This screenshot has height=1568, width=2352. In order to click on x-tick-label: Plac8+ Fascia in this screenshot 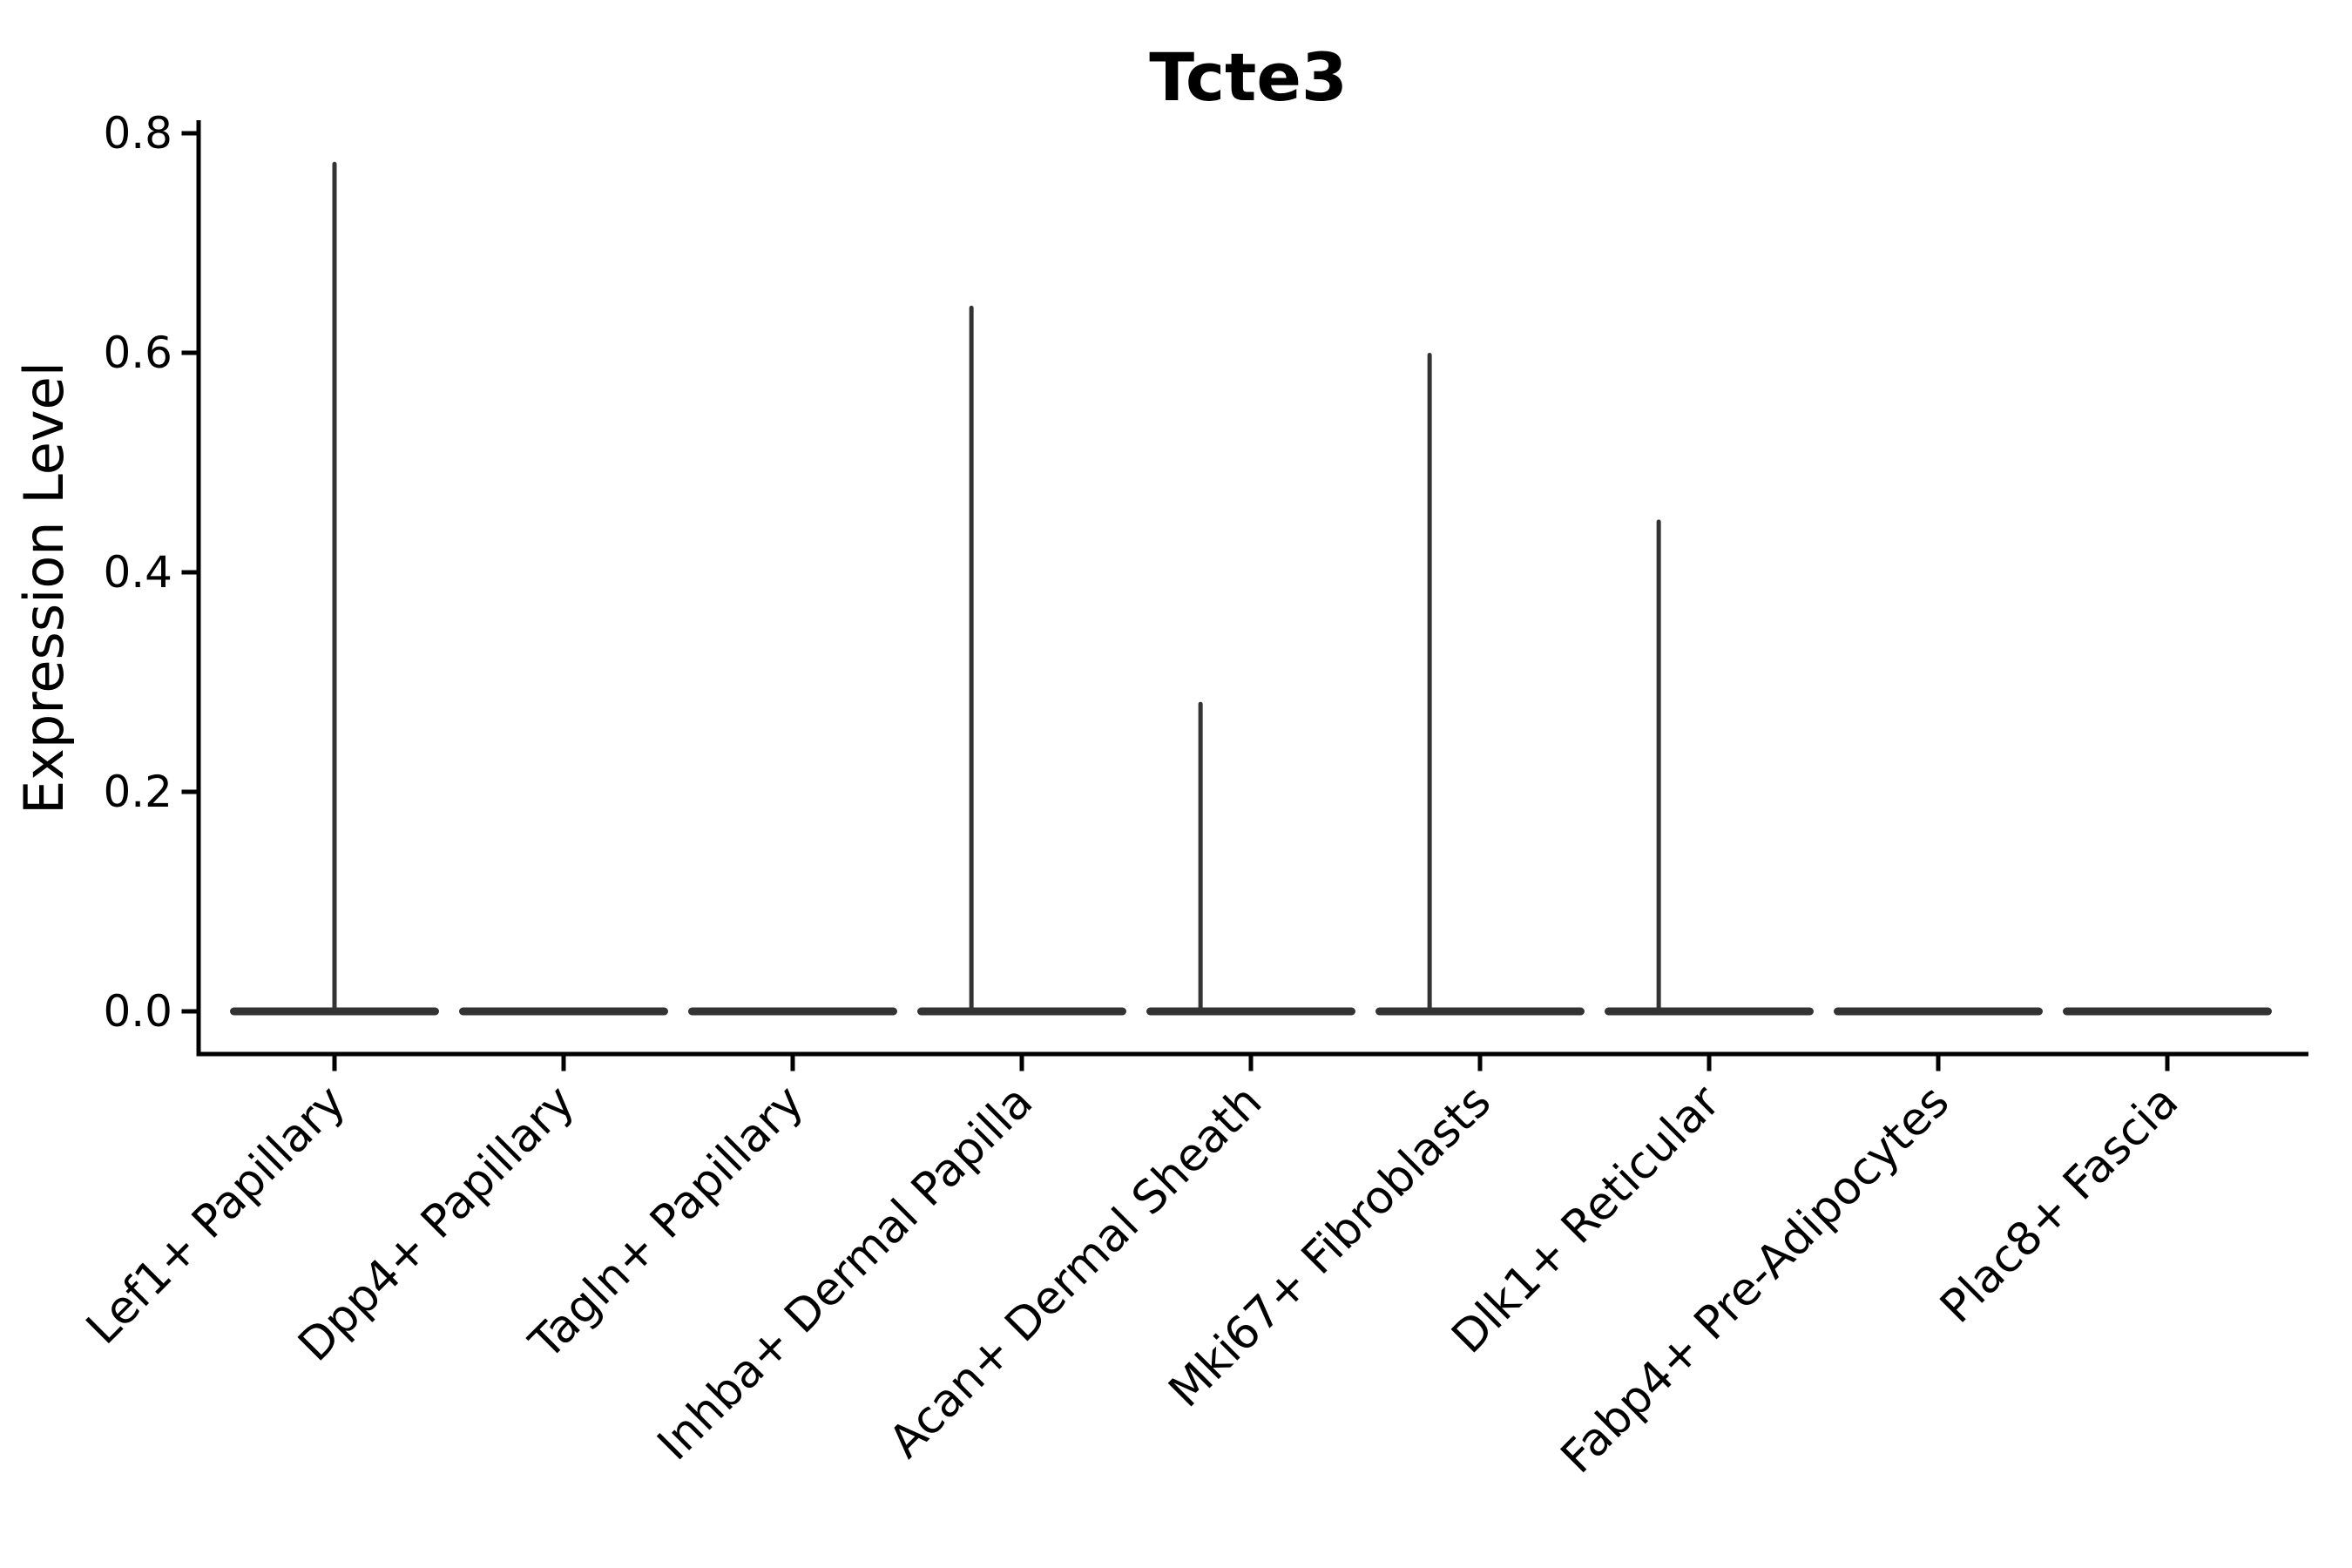, I will do `click(2059, 1205)`.